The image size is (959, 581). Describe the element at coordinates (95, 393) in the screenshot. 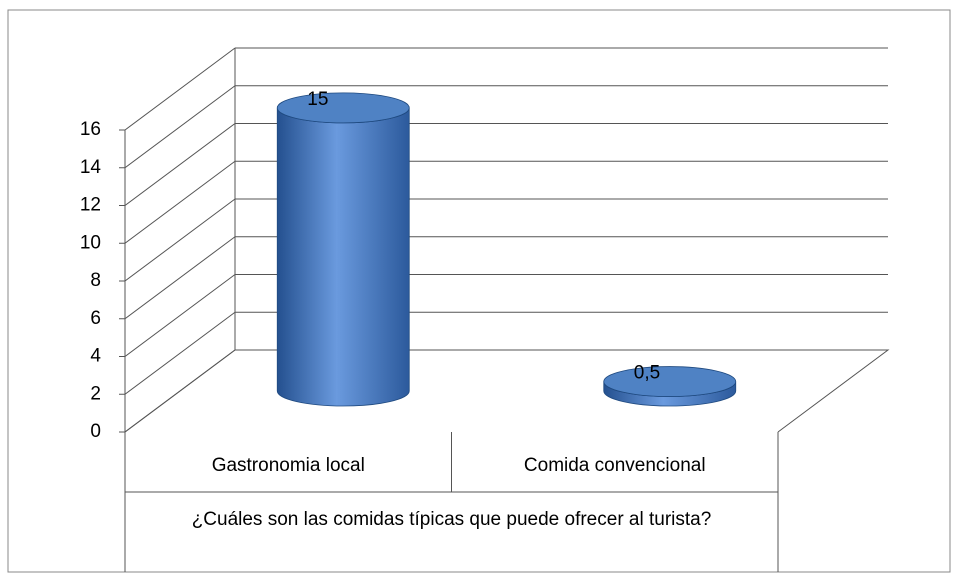

I see `y-tick-label: 2` at that location.